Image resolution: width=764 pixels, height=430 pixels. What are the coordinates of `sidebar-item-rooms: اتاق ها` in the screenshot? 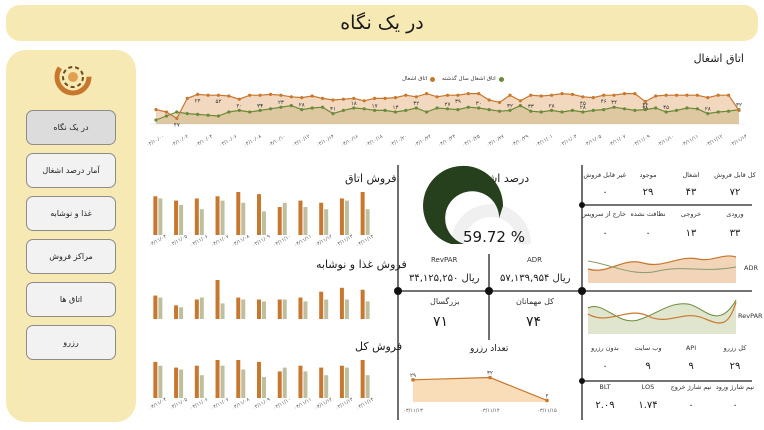 It's located at (71, 299).